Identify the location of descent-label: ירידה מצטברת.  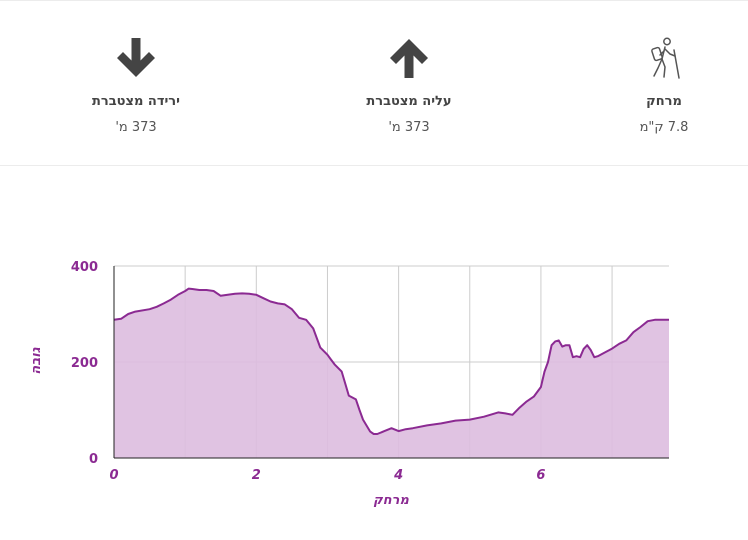
(136, 101).